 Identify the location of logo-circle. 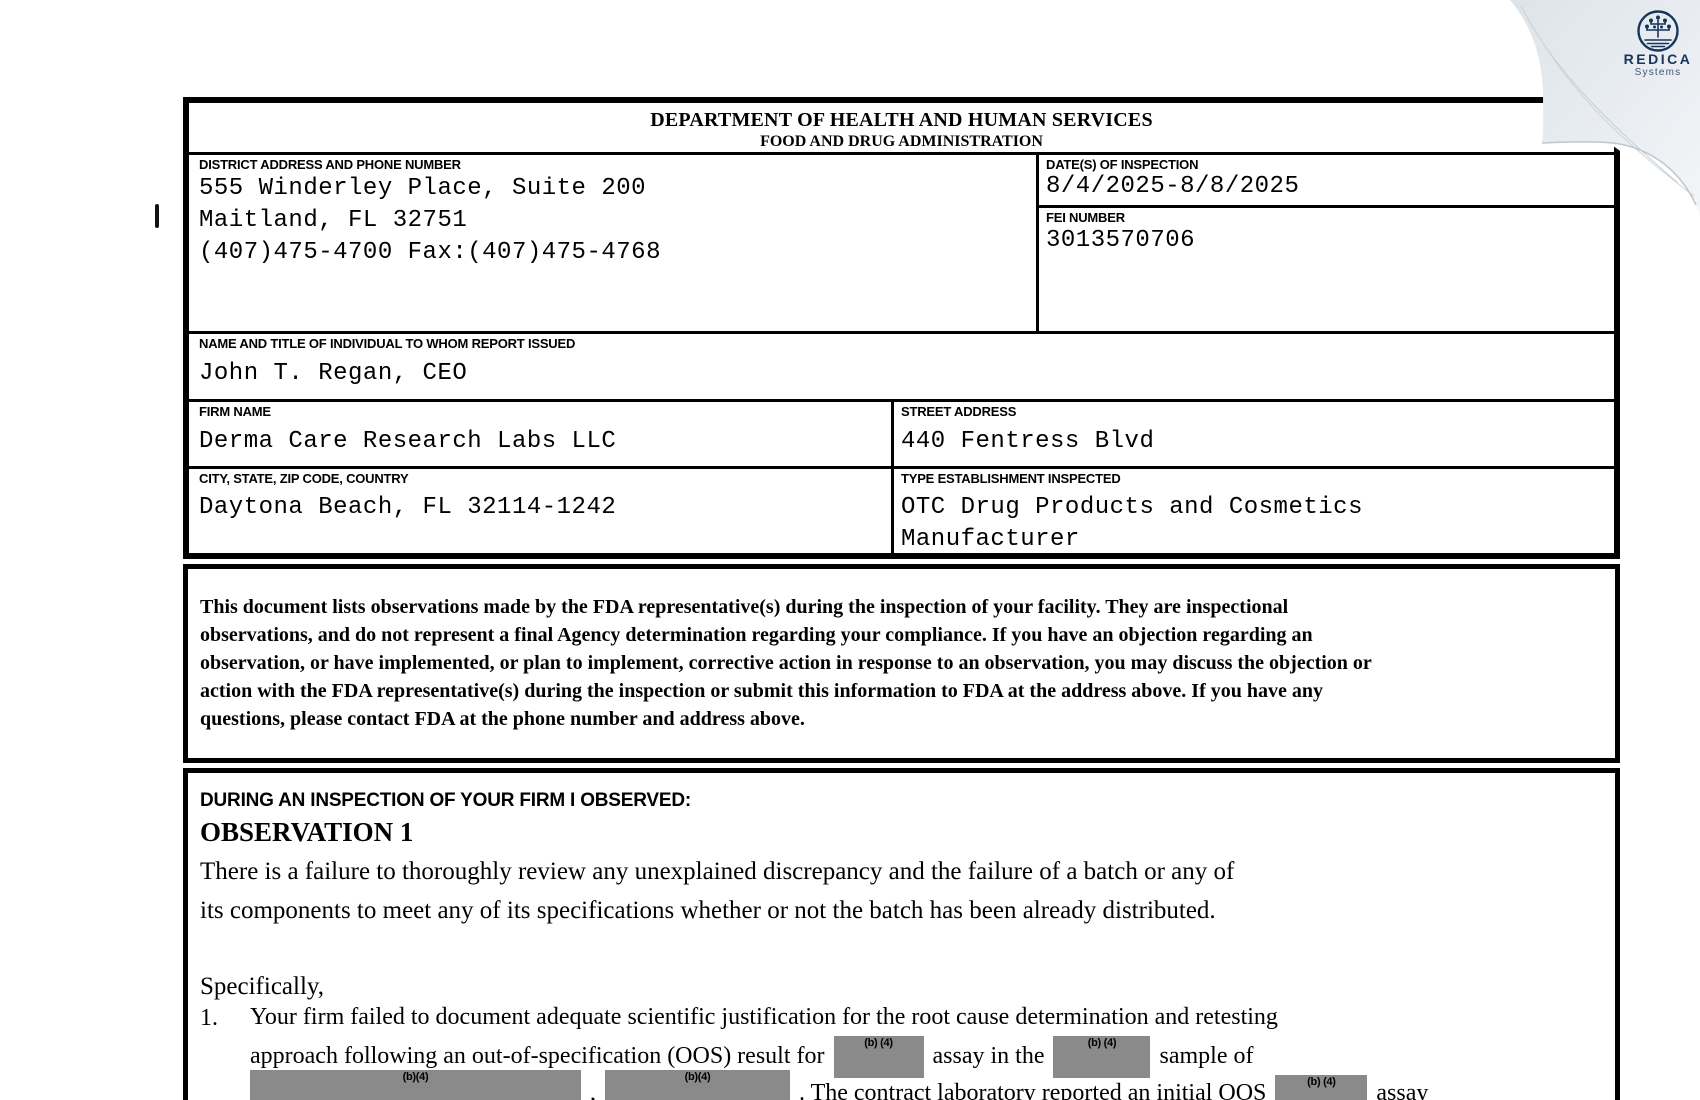
(1658, 31).